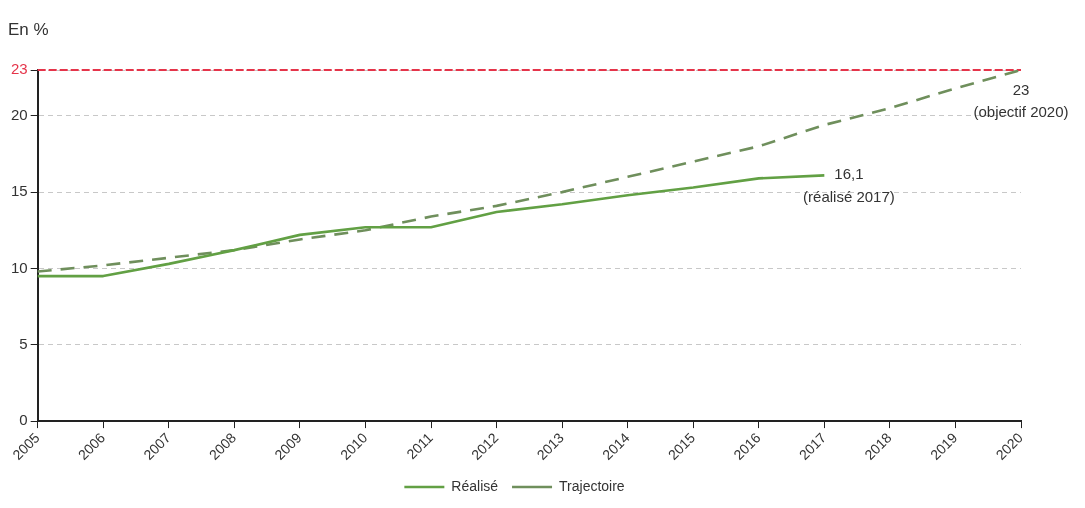  What do you see at coordinates (23, 343) in the screenshot?
I see `y-tick-label: 5` at bounding box center [23, 343].